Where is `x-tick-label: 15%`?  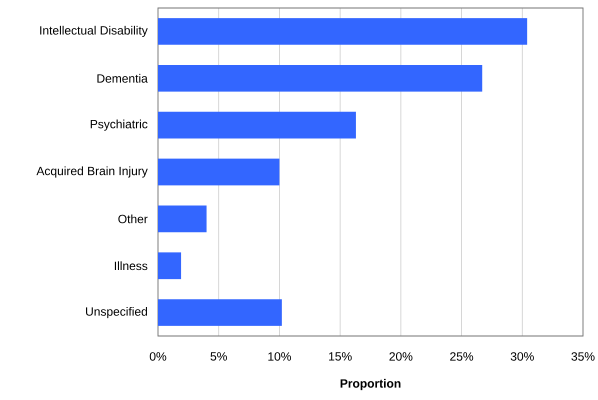 x-tick-label: 15% is located at coordinates (340, 356).